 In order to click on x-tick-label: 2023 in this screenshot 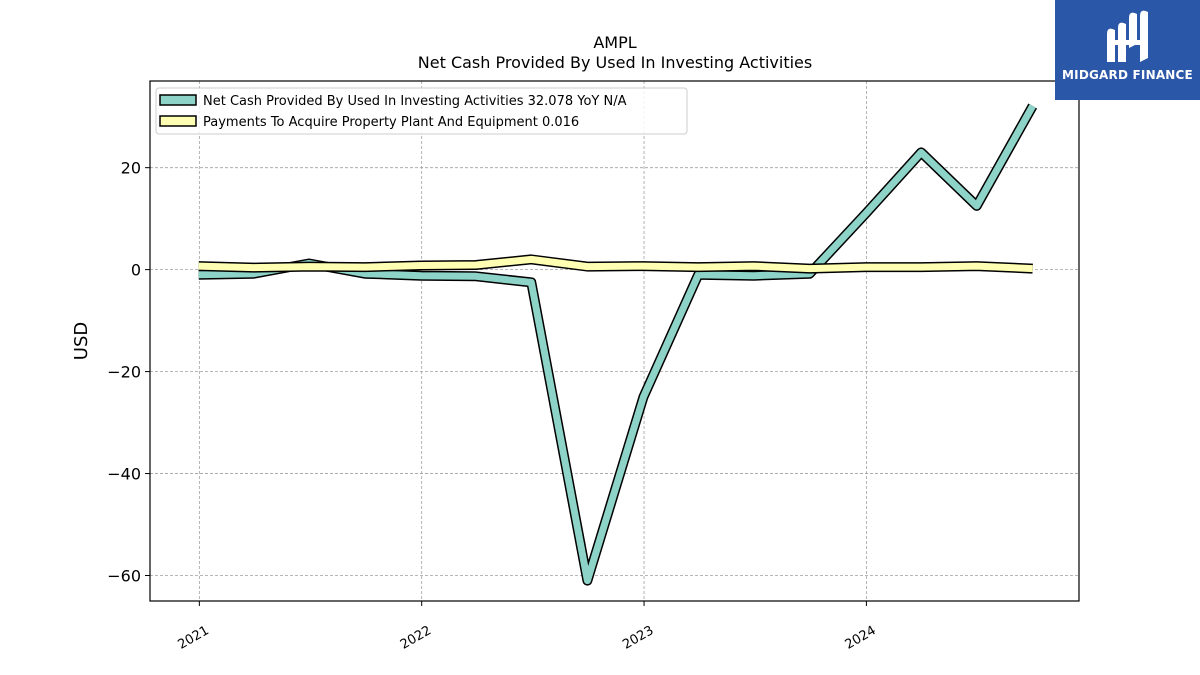, I will do `click(638, 638)`.